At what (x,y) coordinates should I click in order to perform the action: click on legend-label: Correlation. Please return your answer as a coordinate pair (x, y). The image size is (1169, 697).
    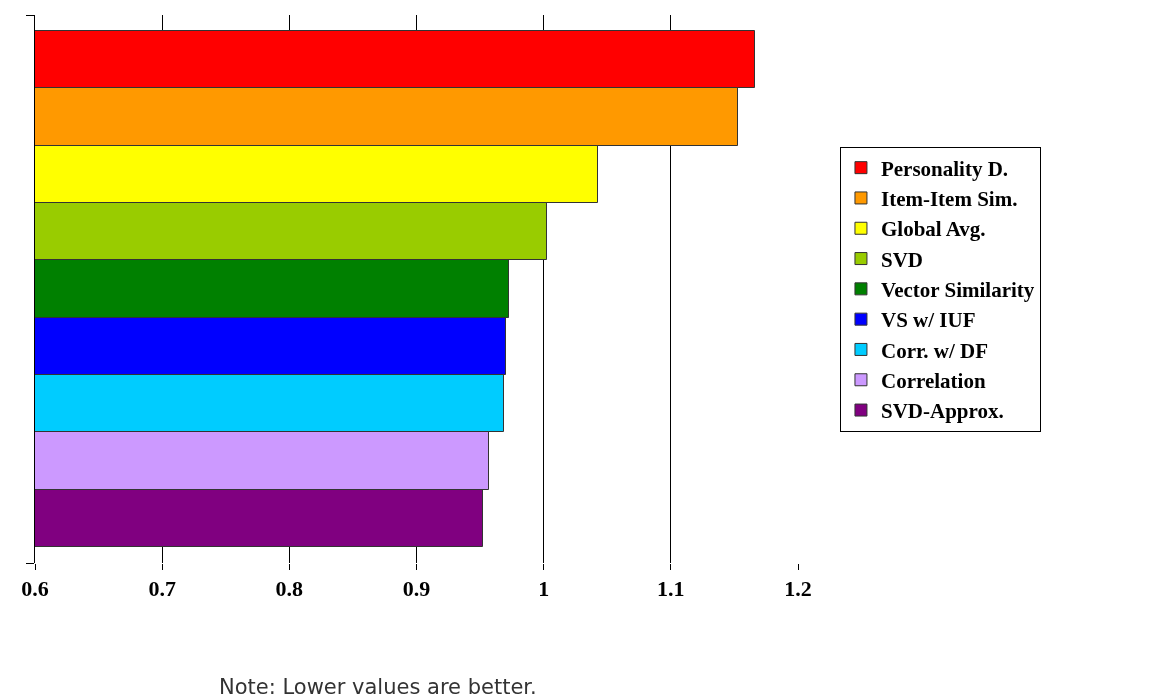
    Looking at the image, I should click on (933, 380).